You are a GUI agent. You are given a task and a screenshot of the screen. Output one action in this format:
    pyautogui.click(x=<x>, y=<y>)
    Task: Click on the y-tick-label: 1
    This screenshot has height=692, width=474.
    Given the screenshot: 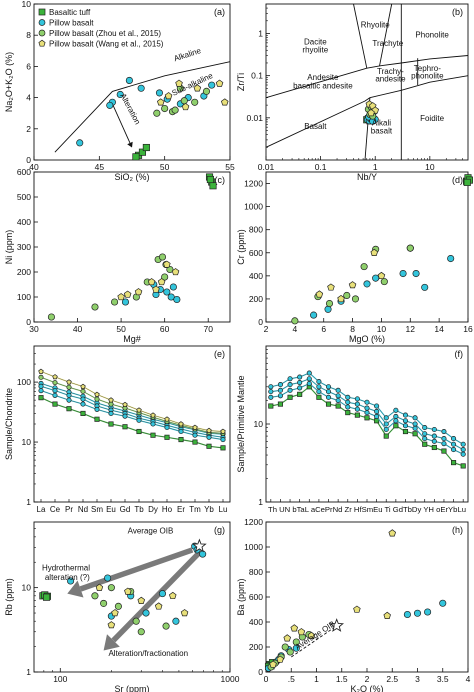 What is the action you would take?
    pyautogui.click(x=260, y=502)
    